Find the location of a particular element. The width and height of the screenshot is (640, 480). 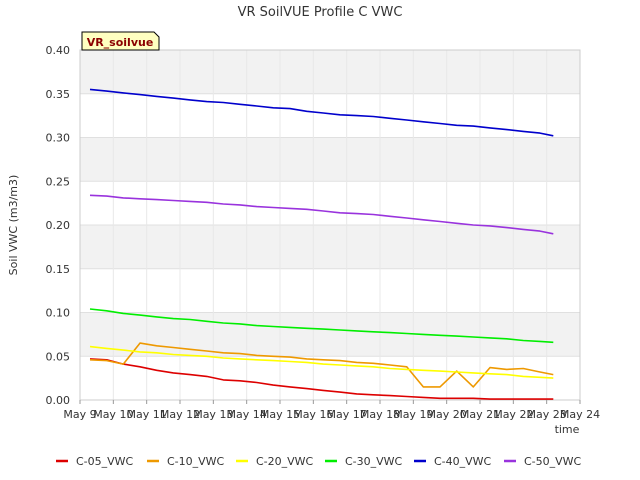

x-tick-label: May 21 is located at coordinates (480, 414).